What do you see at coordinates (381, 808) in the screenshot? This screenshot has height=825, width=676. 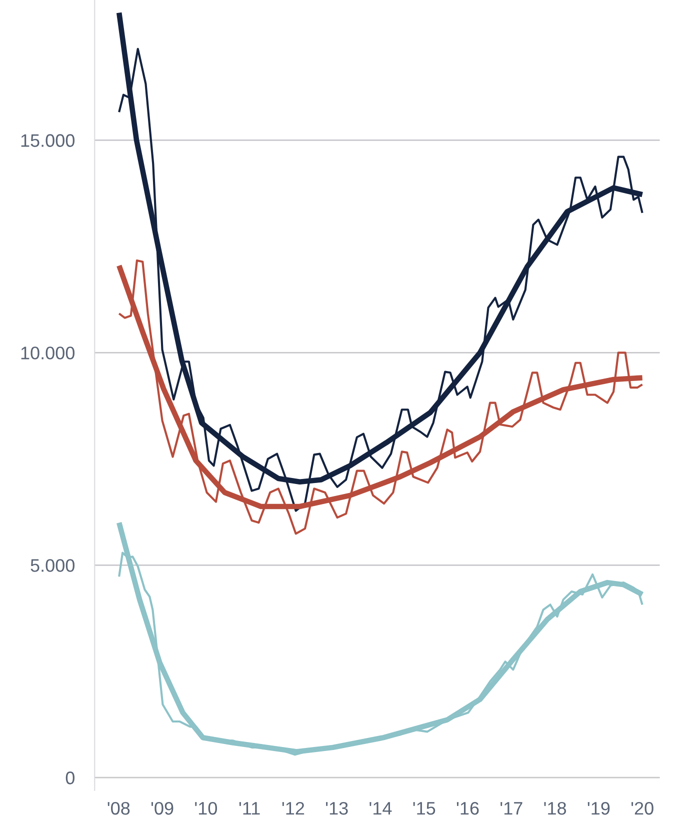 I see `x-tick-label: '14` at bounding box center [381, 808].